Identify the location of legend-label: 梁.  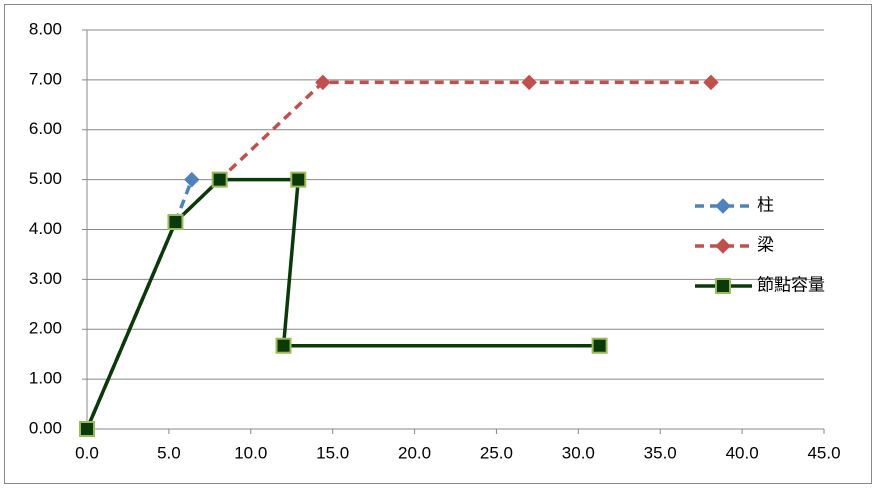
(765, 244).